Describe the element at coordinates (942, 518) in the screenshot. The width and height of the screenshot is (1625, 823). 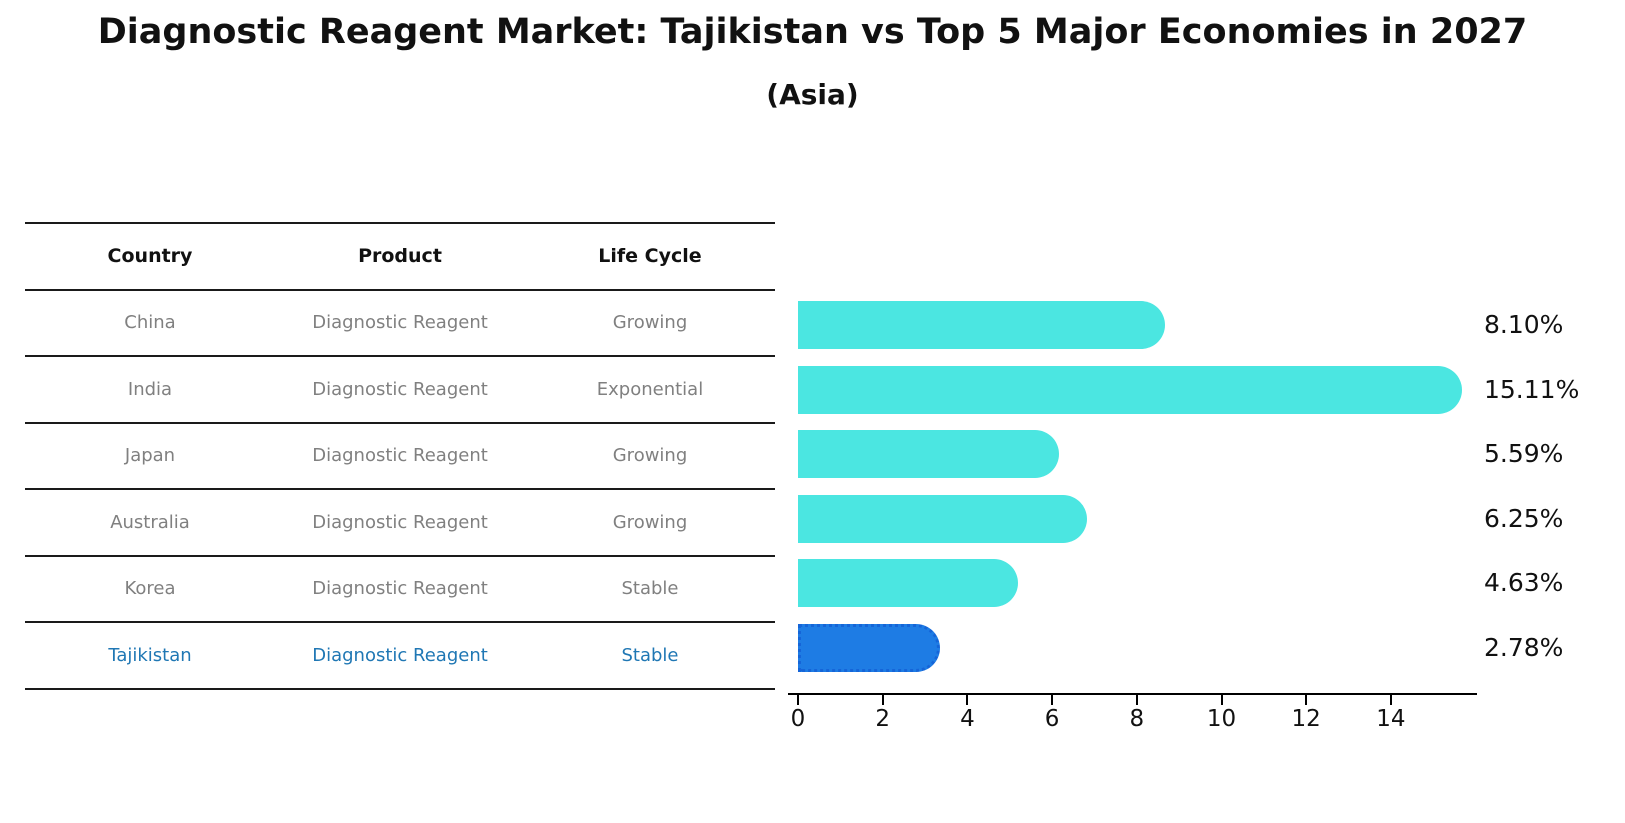
I see `bar-australia` at that location.